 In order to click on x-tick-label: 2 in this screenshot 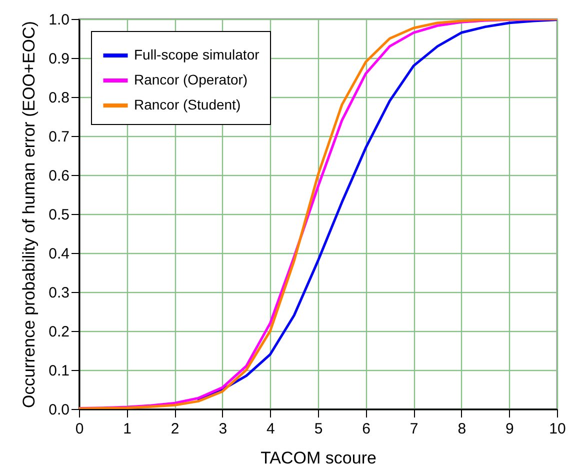, I will do `click(175, 429)`.